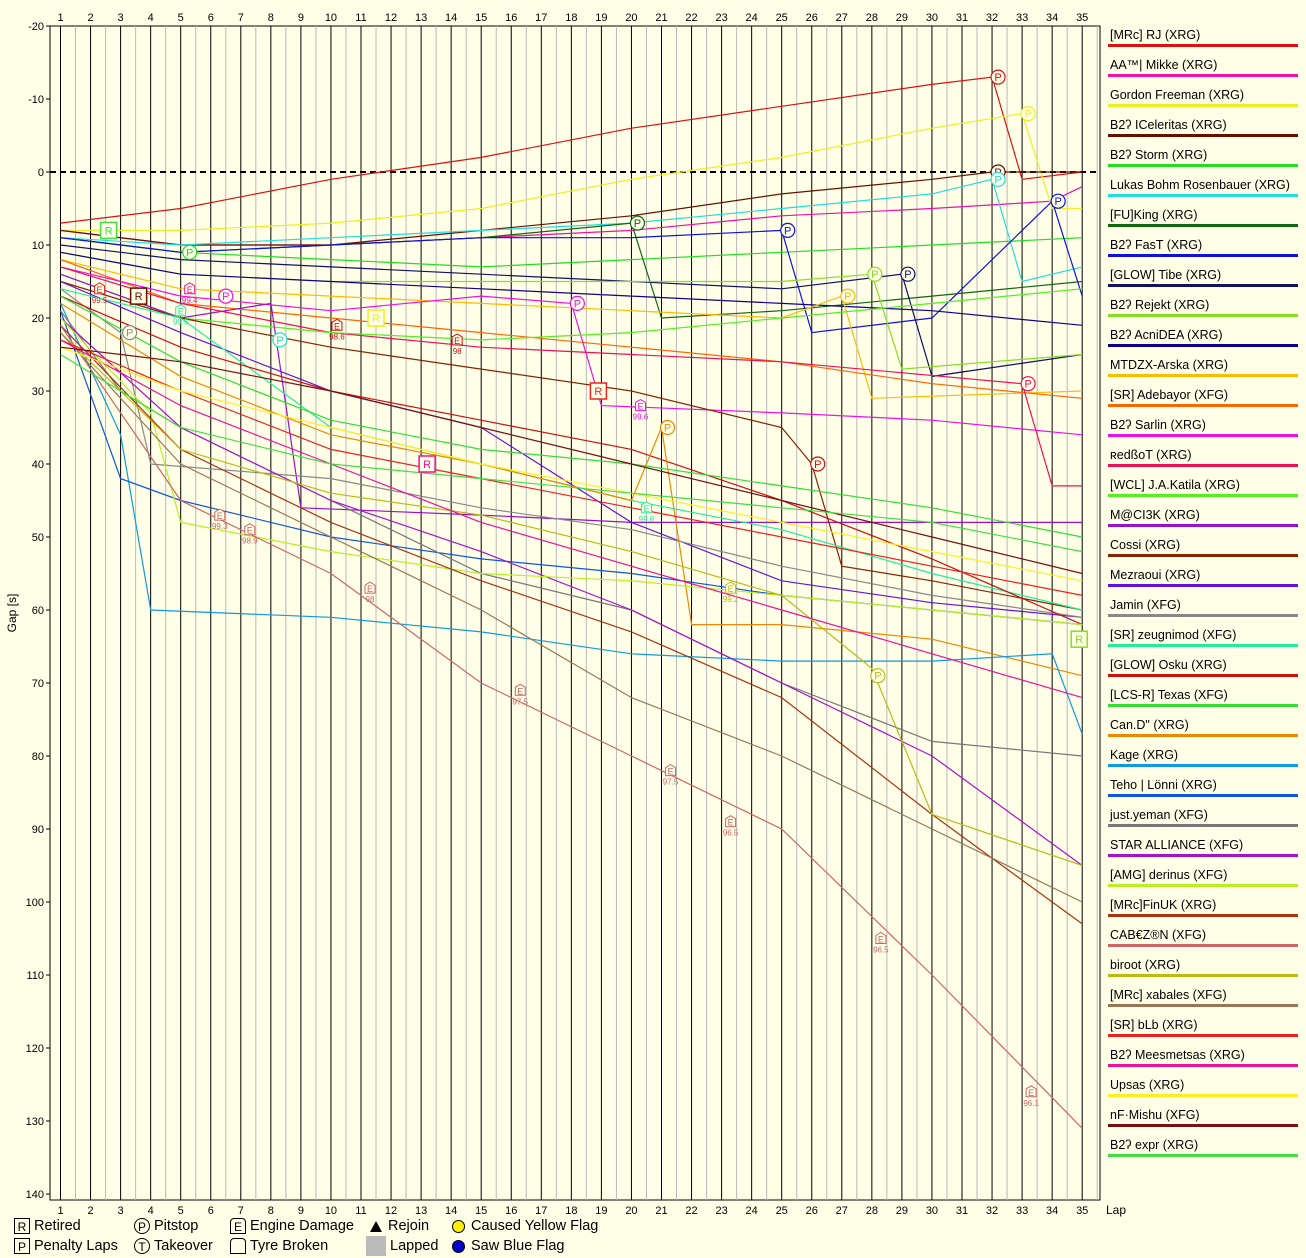 This screenshot has height=1258, width=1306. Describe the element at coordinates (38, 830) in the screenshot. I see `y-tick-label: 90` at that location.